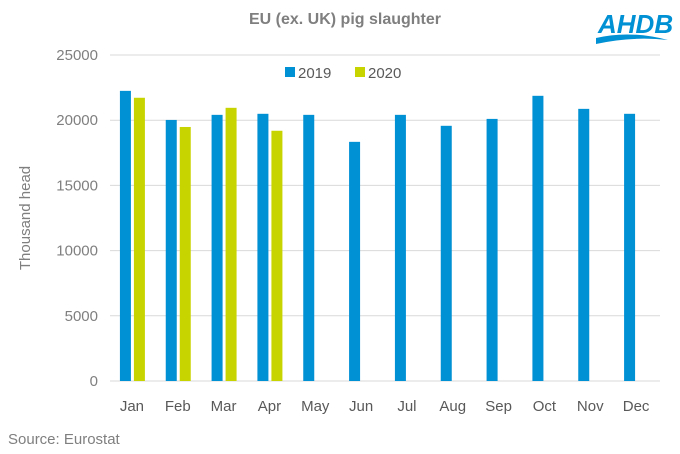 The image size is (680, 454). What do you see at coordinates (224, 406) in the screenshot?
I see `x-tick-label: Mar` at bounding box center [224, 406].